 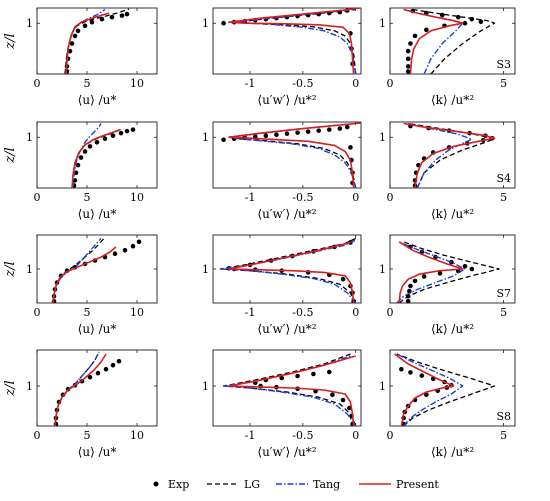 What do you see at coordinates (503, 64) in the screenshot?
I see `case-label: S3` at bounding box center [503, 64].